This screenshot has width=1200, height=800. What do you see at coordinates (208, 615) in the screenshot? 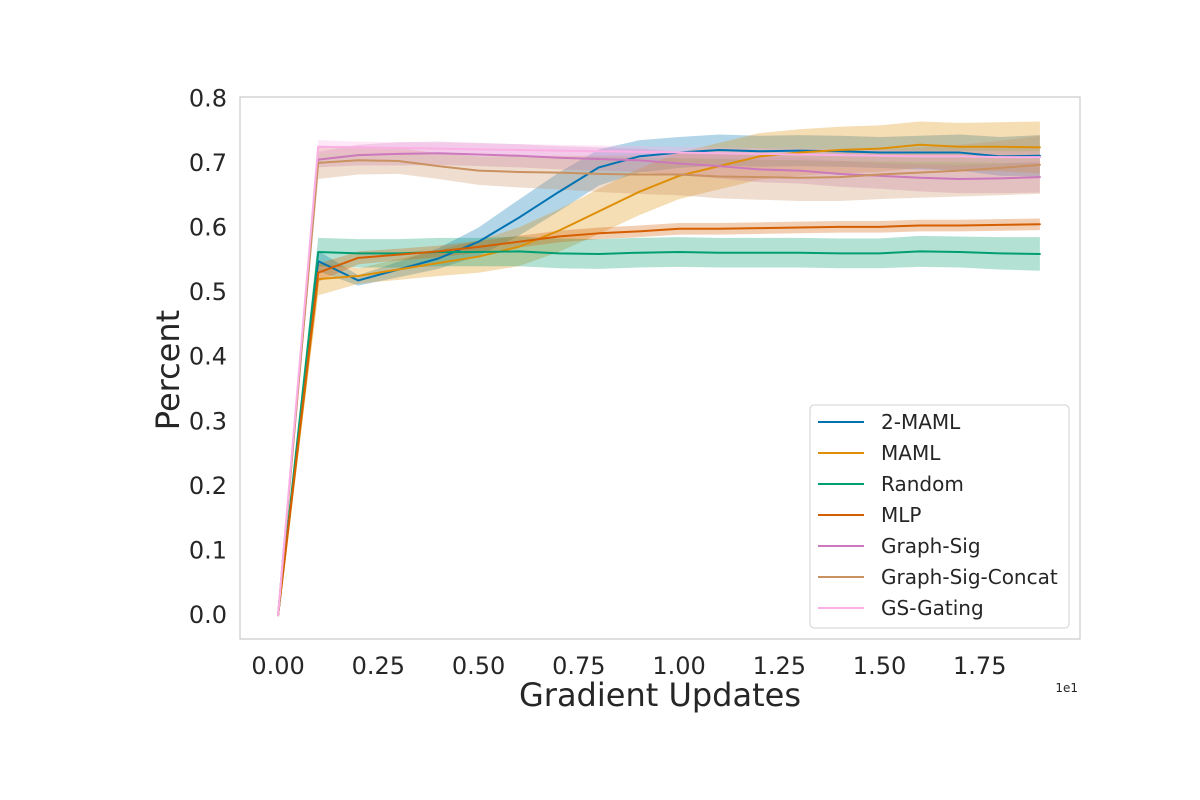
I see `y-tick-label: 0.0` at bounding box center [208, 615].